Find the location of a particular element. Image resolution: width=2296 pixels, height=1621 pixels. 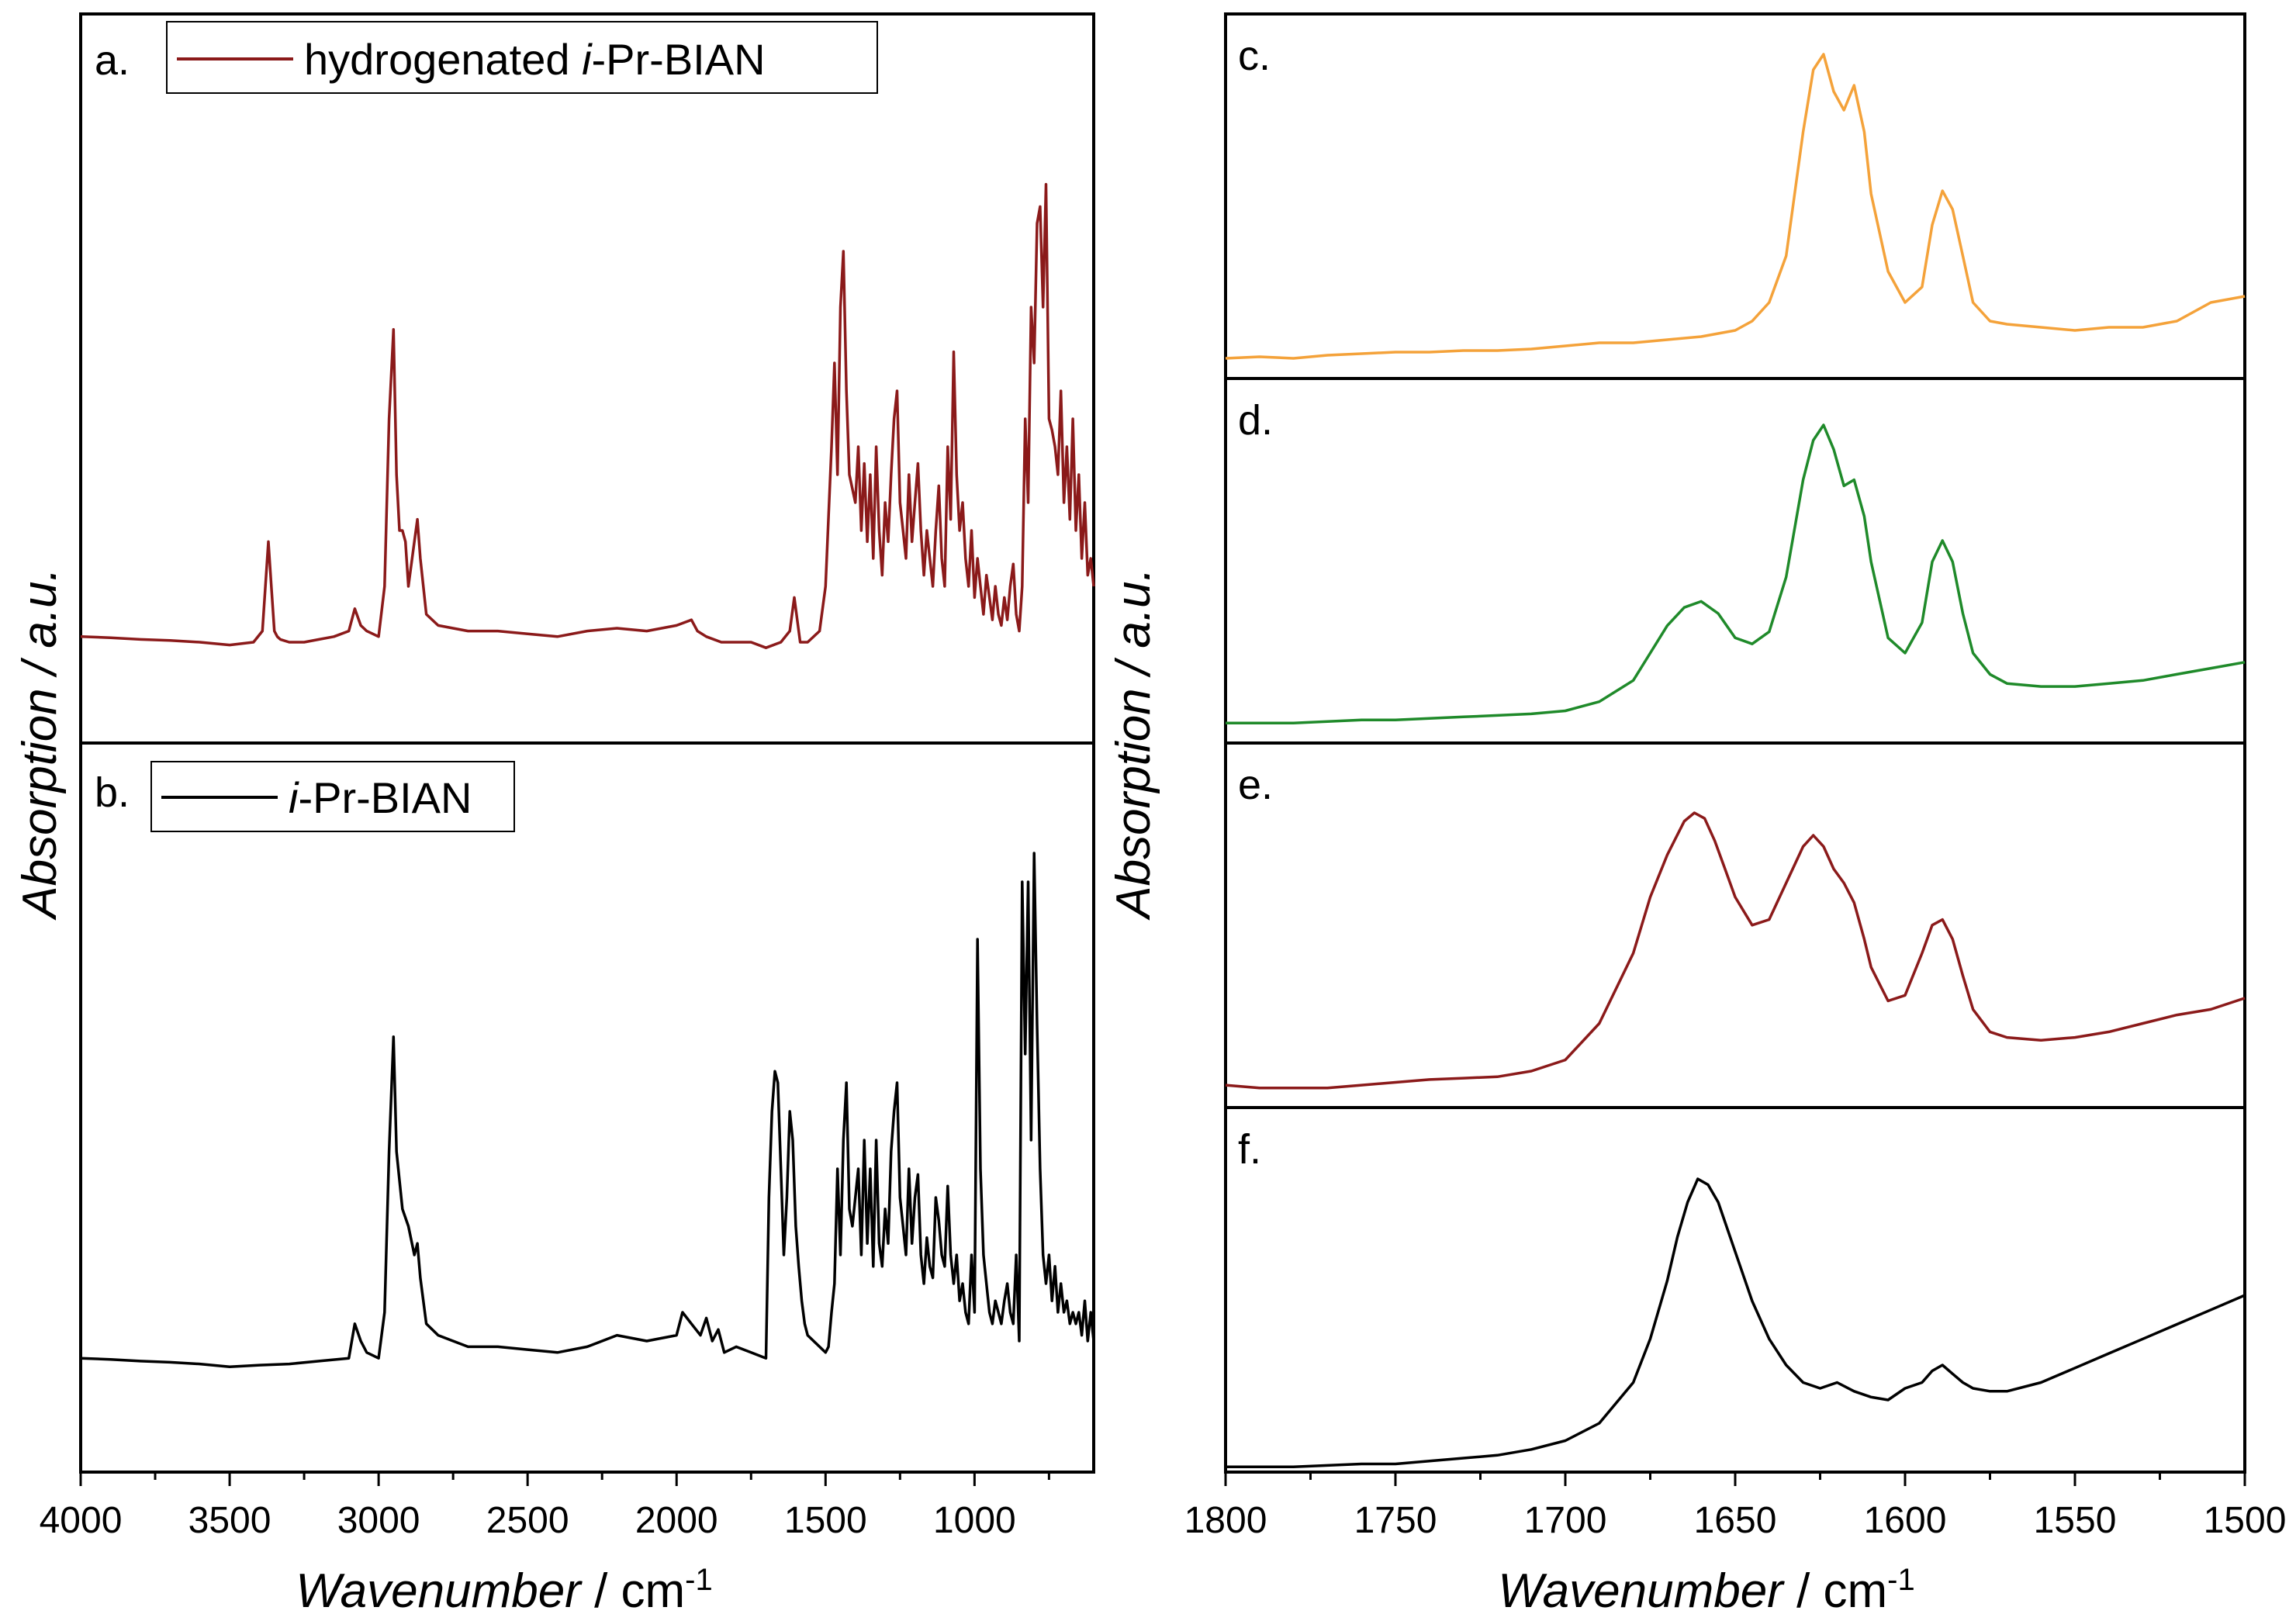

series-d-line is located at coordinates (1736, 573).